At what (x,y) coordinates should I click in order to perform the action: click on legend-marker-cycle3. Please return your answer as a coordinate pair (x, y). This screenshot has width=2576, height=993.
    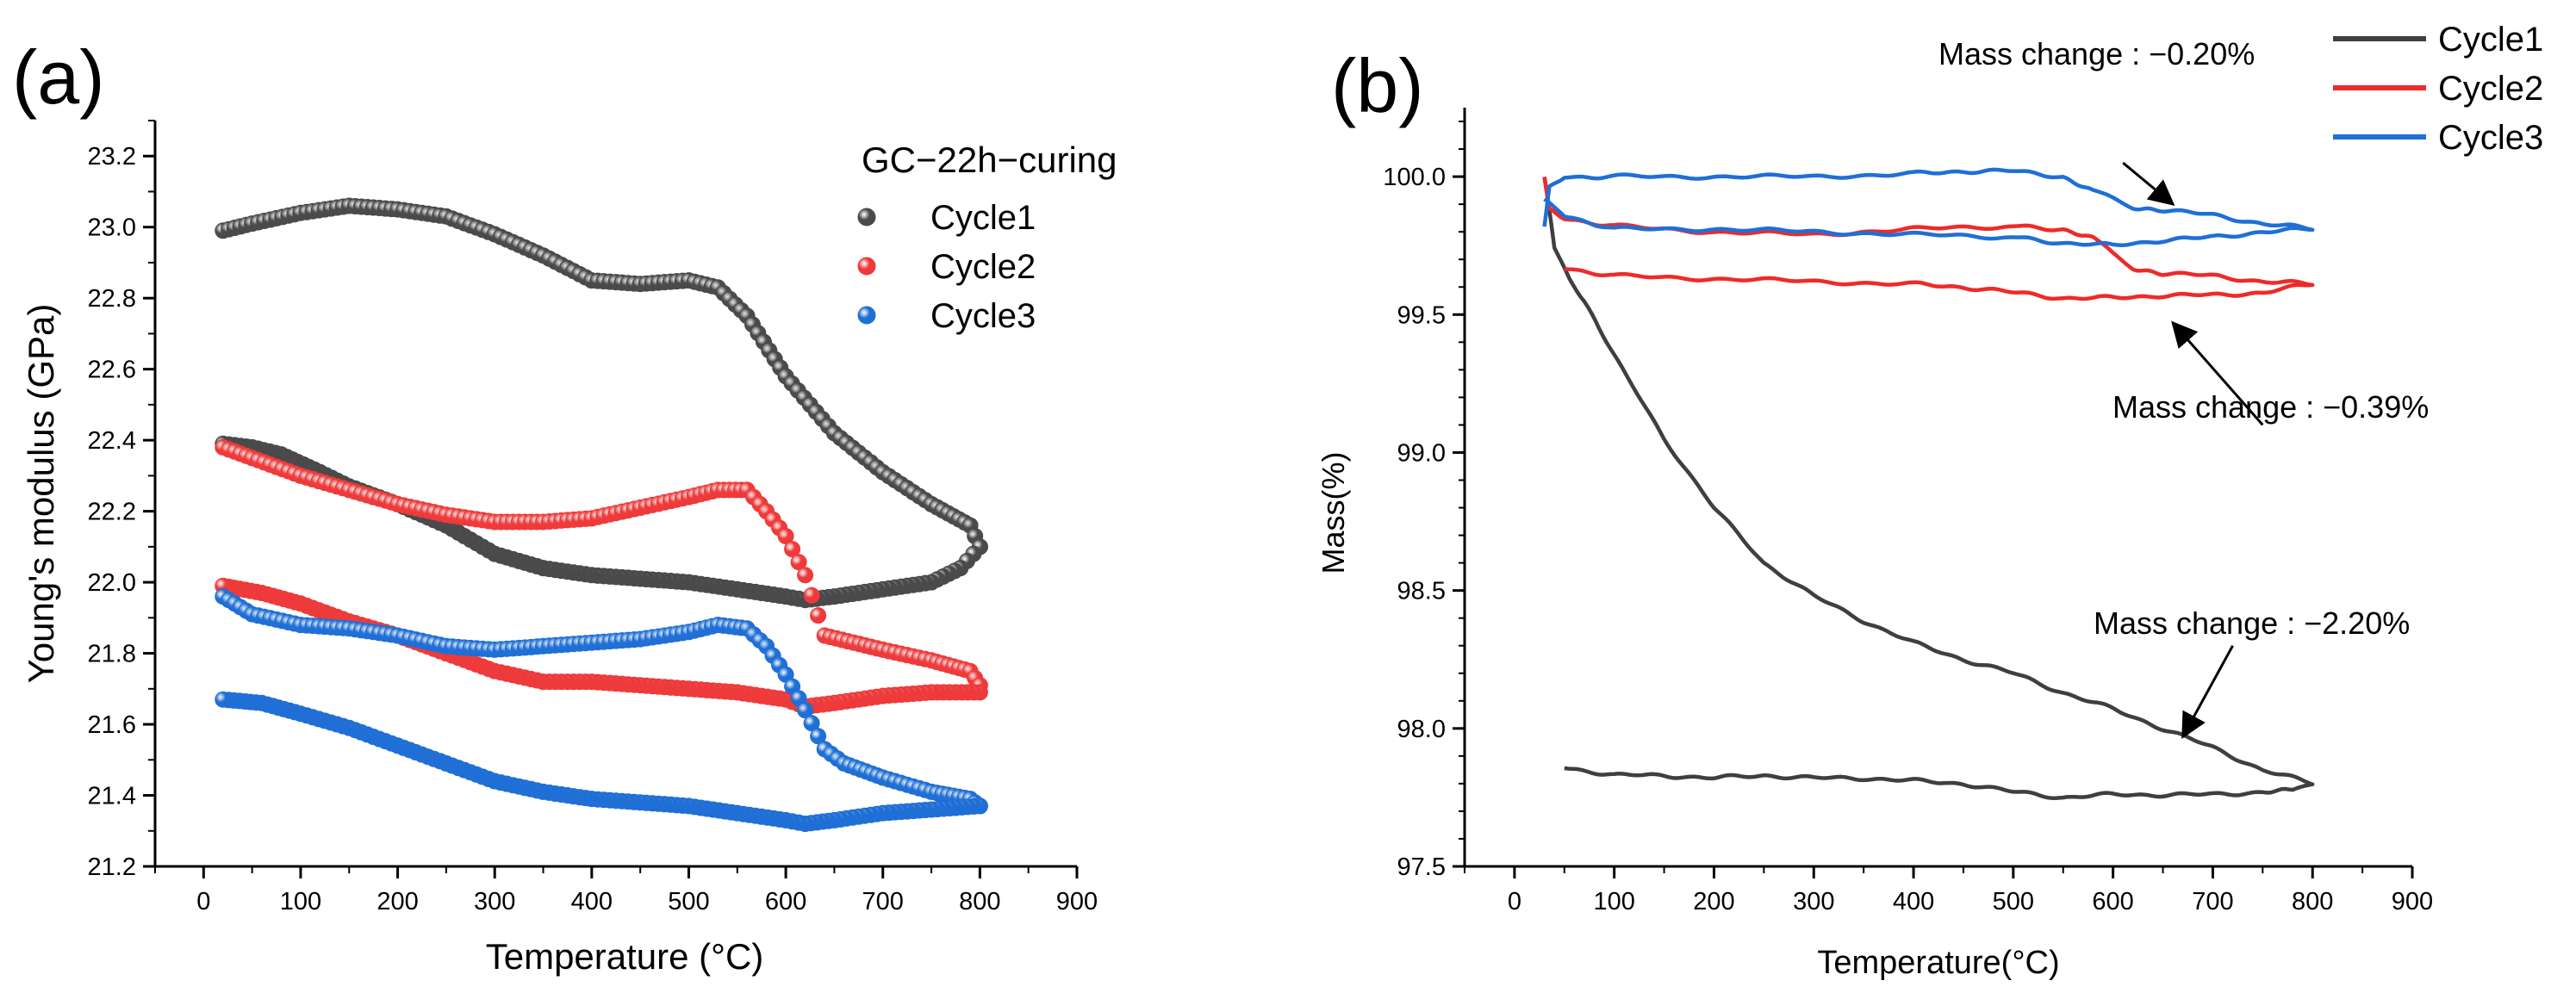
    Looking at the image, I should click on (867, 315).